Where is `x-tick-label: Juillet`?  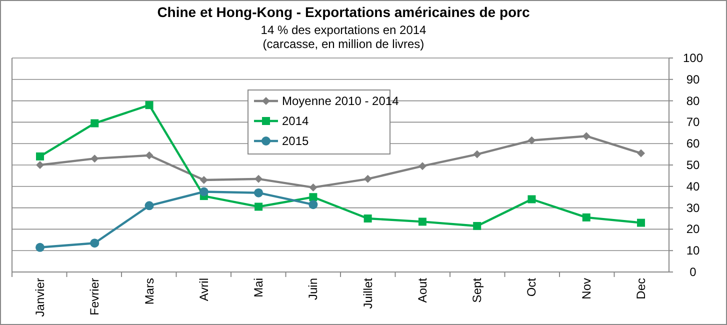
x-tick-label: Juillet is located at coordinates (367, 293).